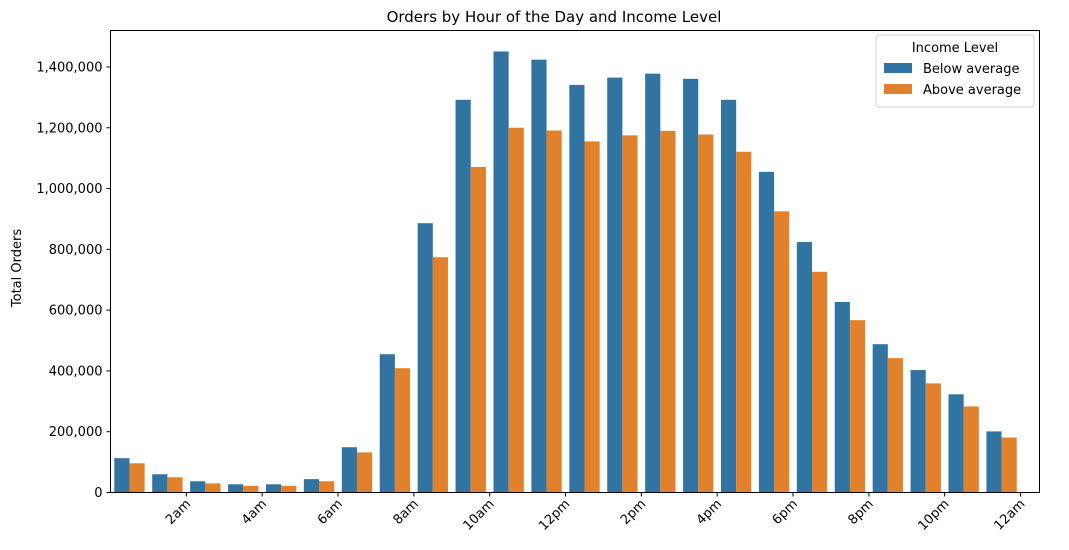  Describe the element at coordinates (595, 513) in the screenshot. I see `x-axis: 2am 4am 6am 8am 10am 12pm 2pm 4pm 6pm 8pm 10pm 12am` at that location.